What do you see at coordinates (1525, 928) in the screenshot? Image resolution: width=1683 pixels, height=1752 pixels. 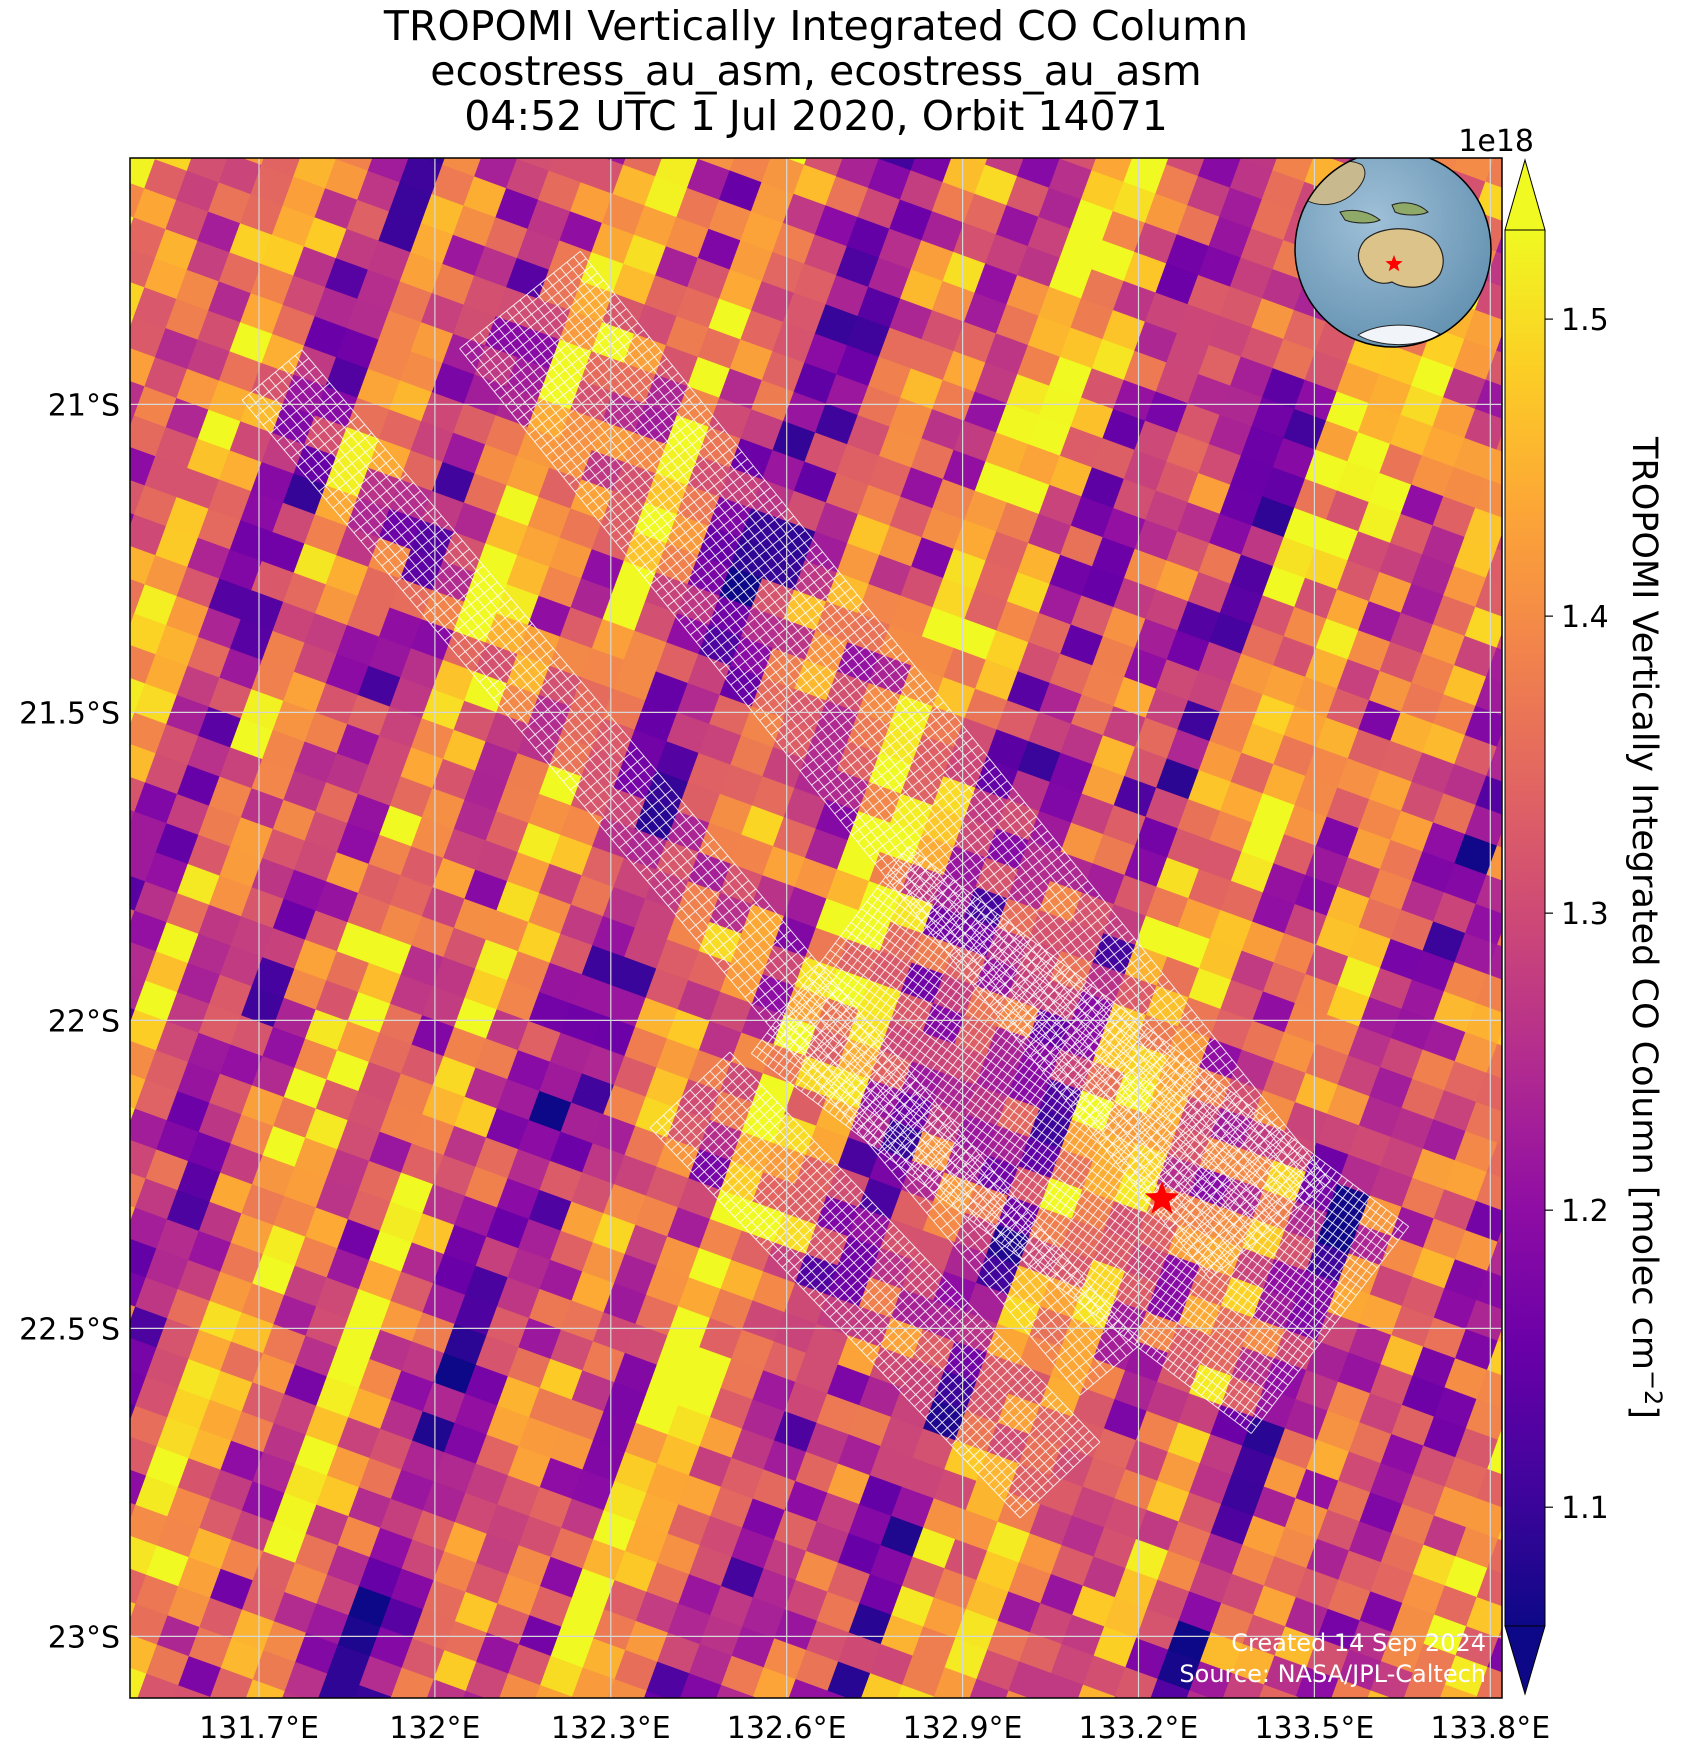 I see `colorbar-gradient` at bounding box center [1525, 928].